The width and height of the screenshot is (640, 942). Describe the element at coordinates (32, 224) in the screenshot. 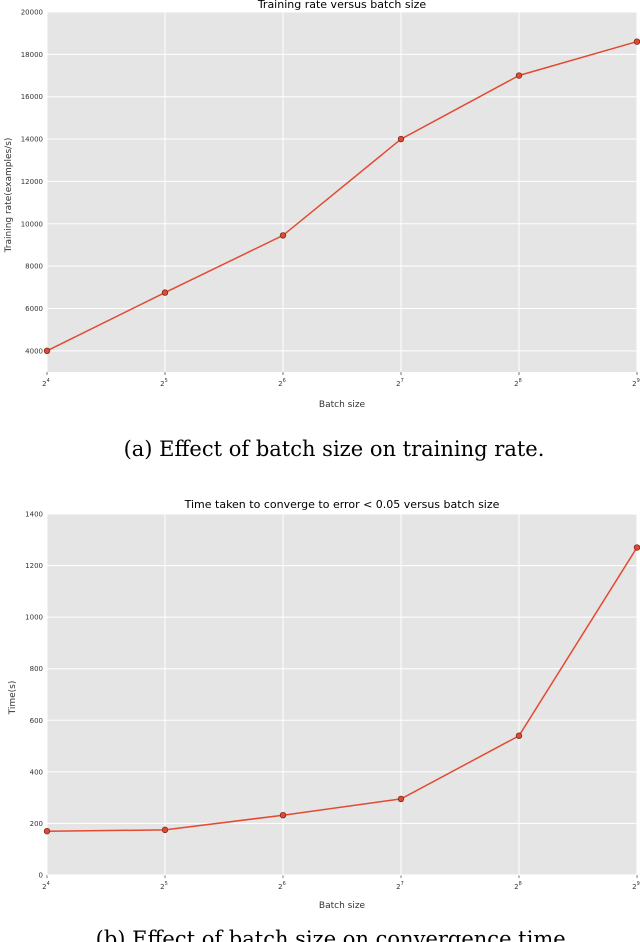

I see `y-tick-label: 10000` at that location.